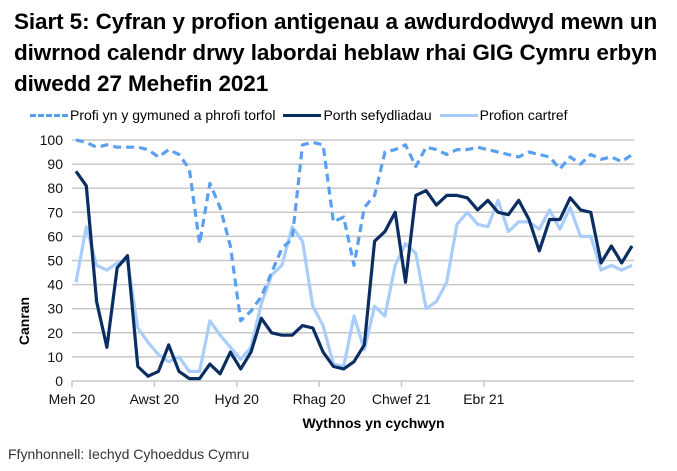  I want to click on y-tick-label: 40, so click(55, 285).